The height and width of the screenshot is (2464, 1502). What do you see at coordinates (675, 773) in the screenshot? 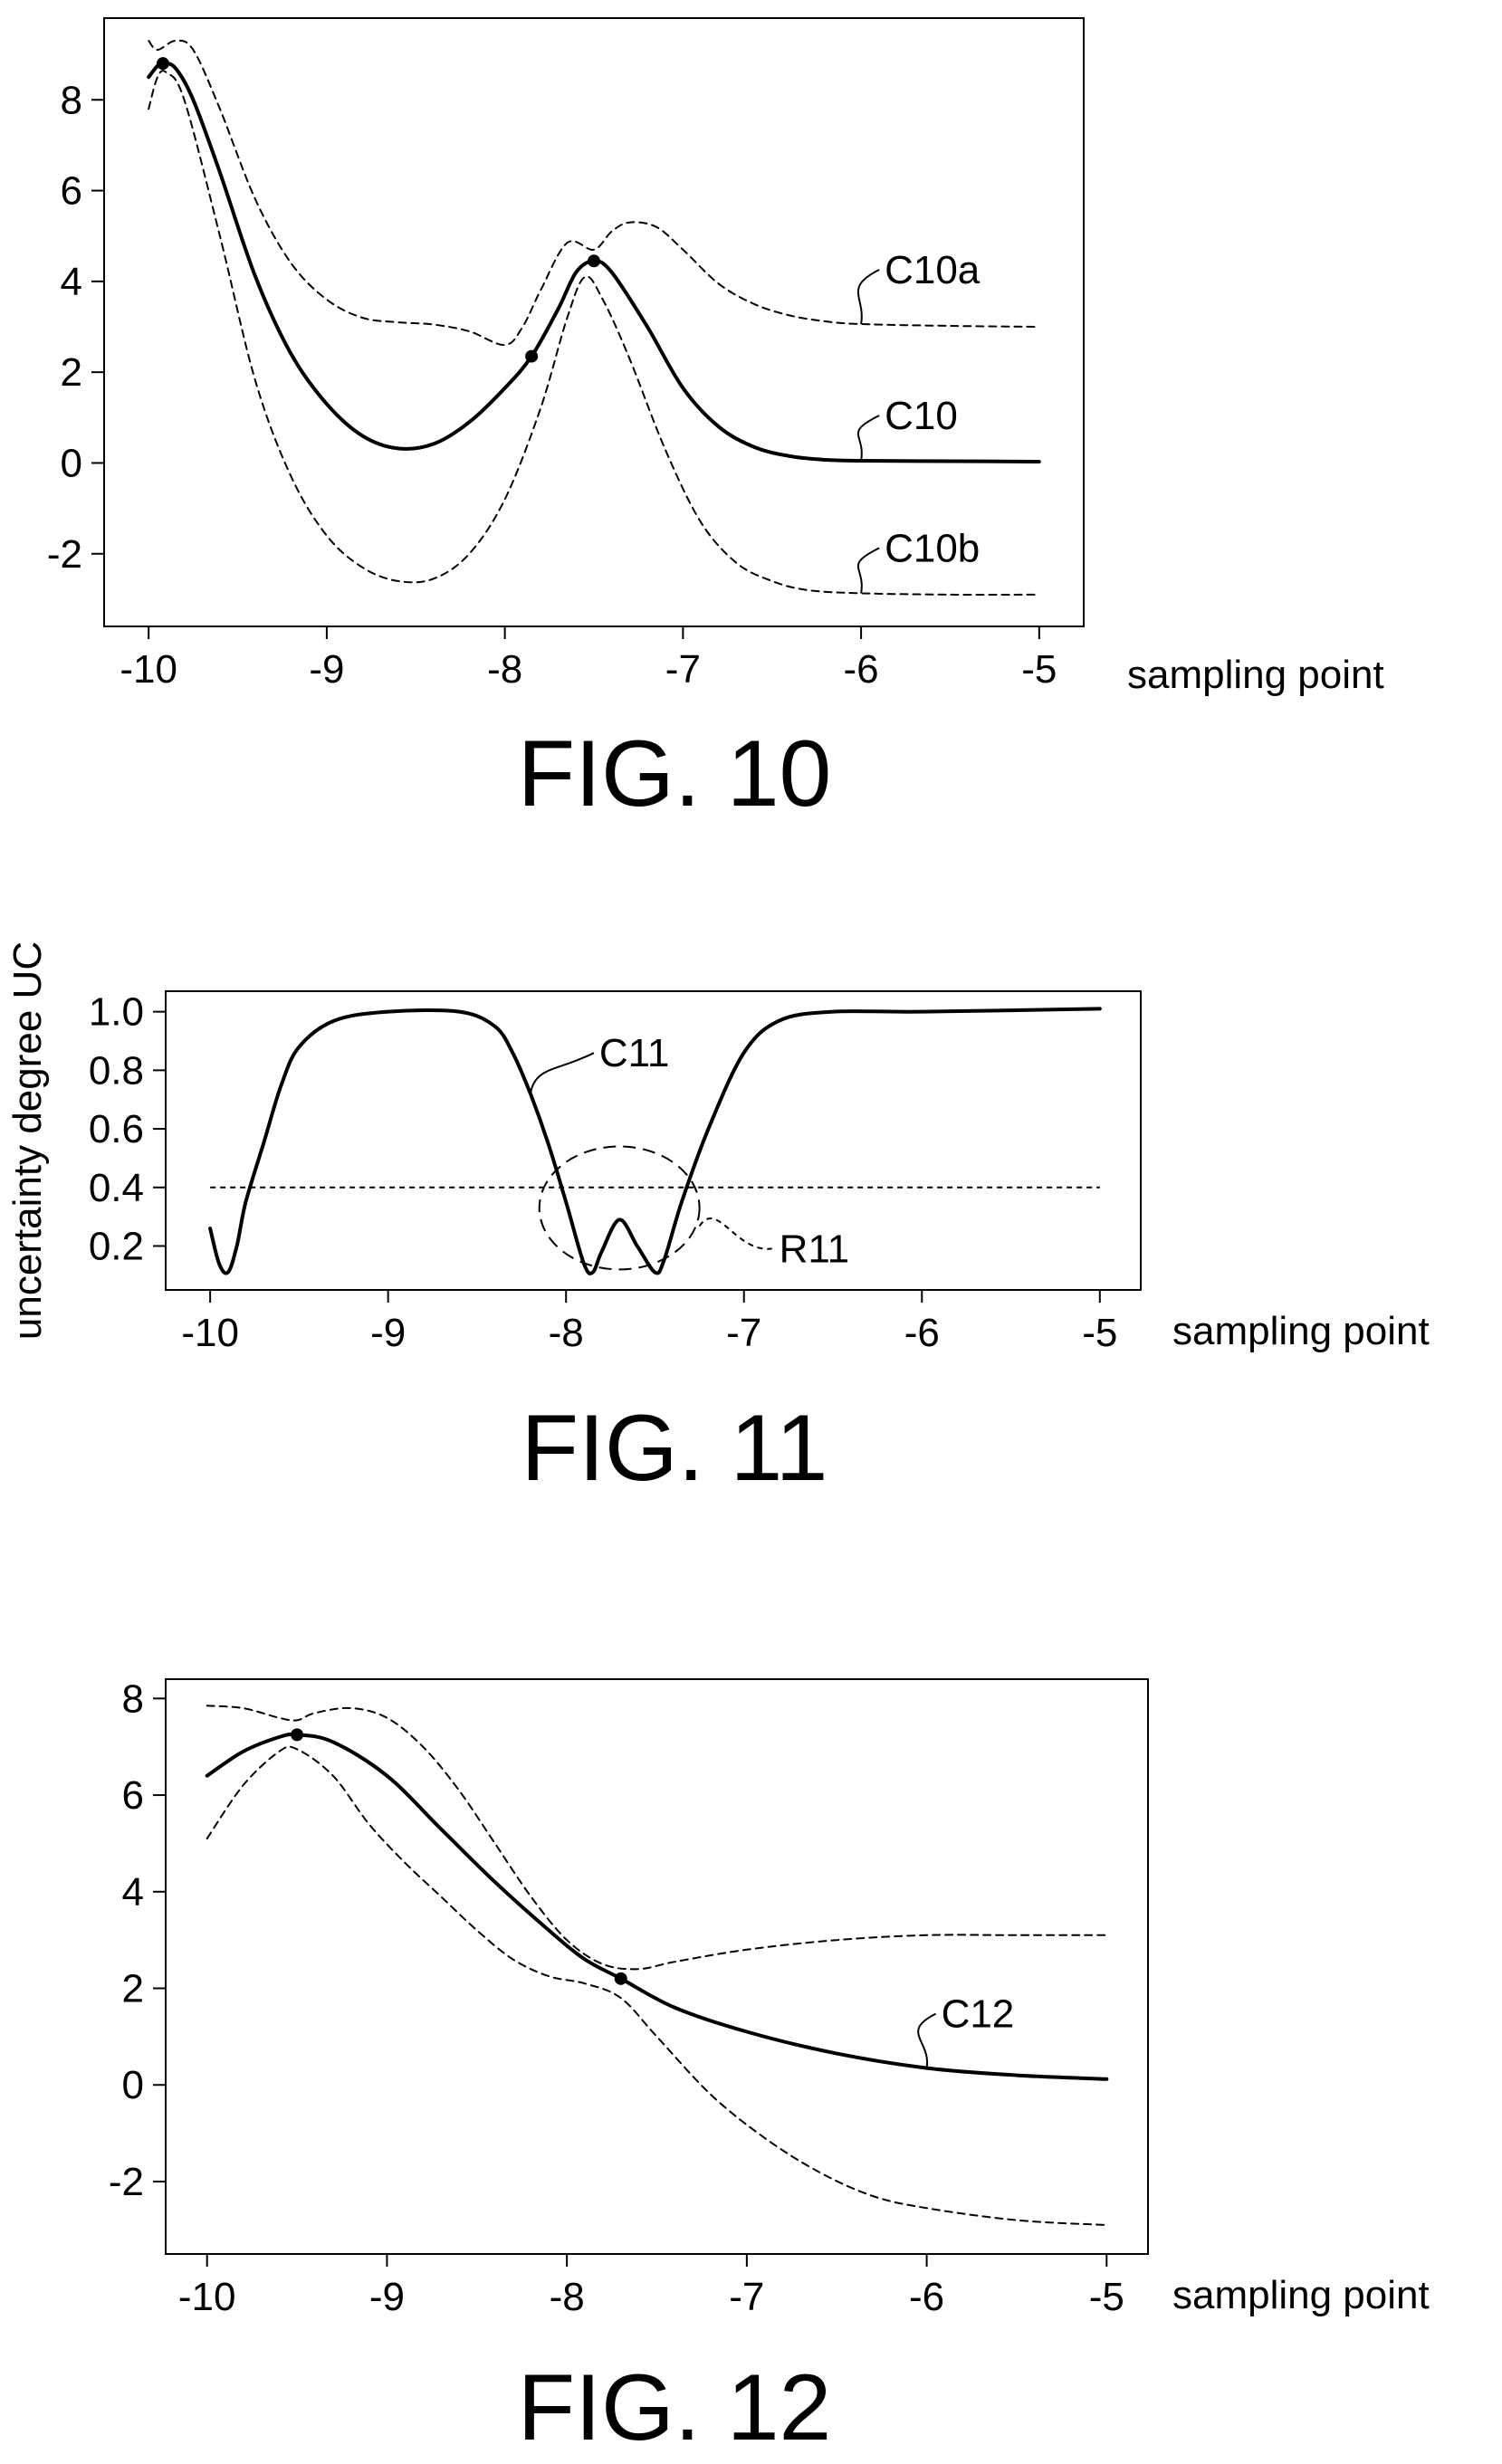
I see `figure-caption: FIG. 10` at bounding box center [675, 773].